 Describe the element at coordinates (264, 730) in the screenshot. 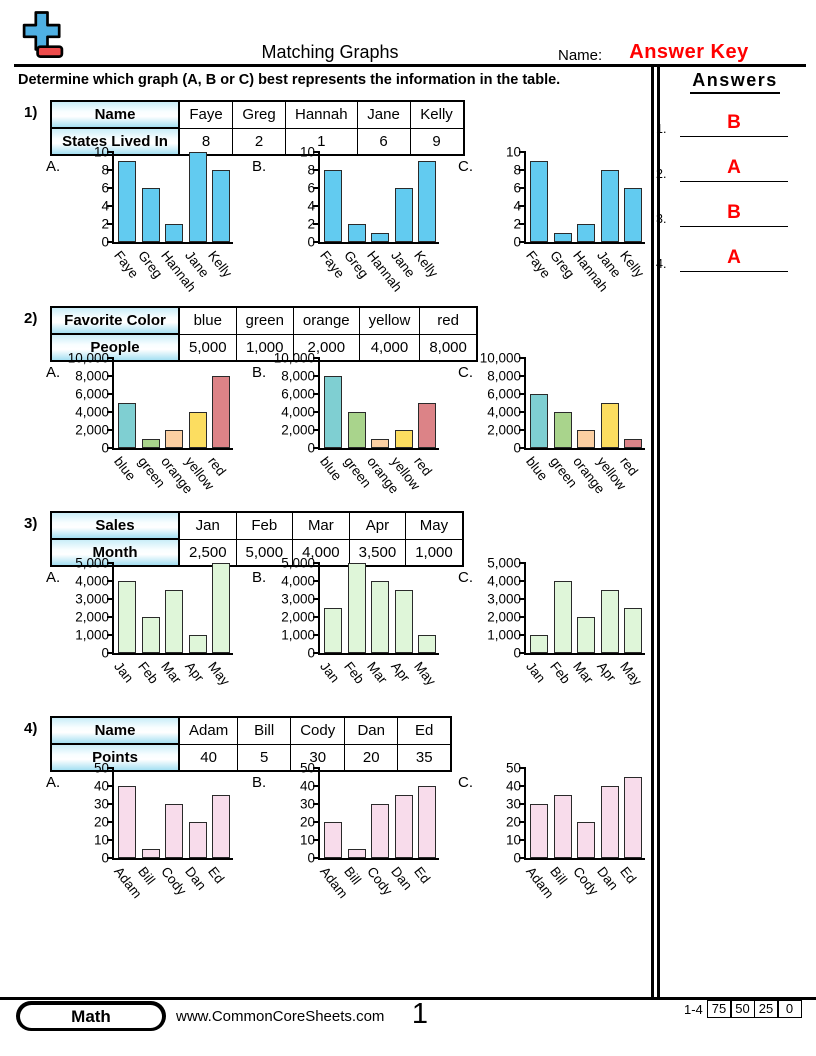

I see `table-cell: Bill` at that location.